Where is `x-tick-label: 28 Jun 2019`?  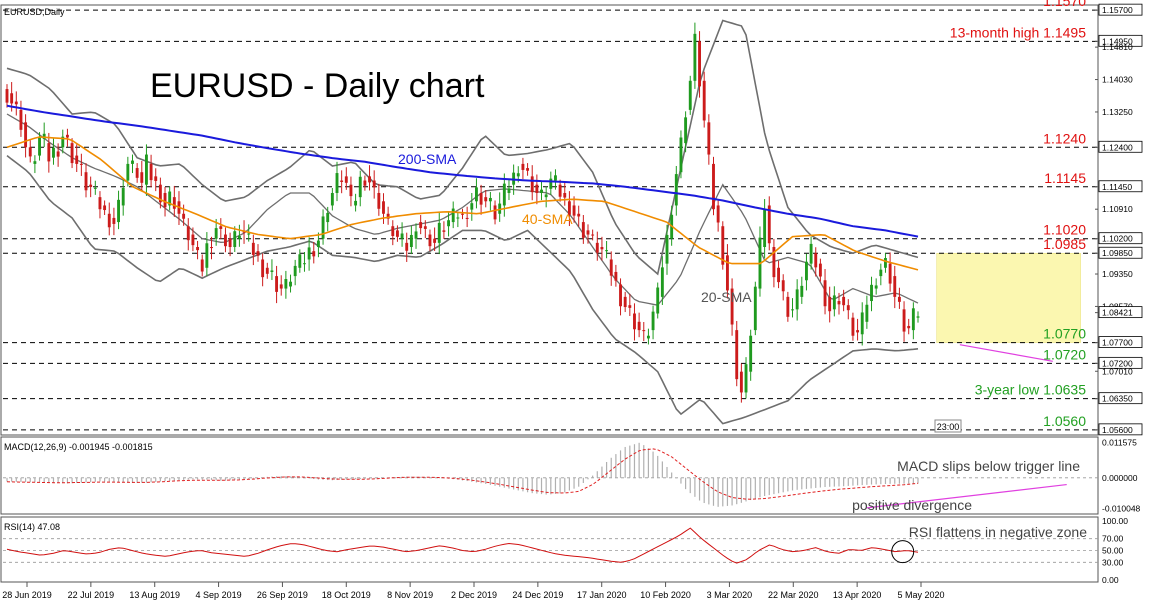
x-tick-label: 28 Jun 2019 is located at coordinates (27, 595).